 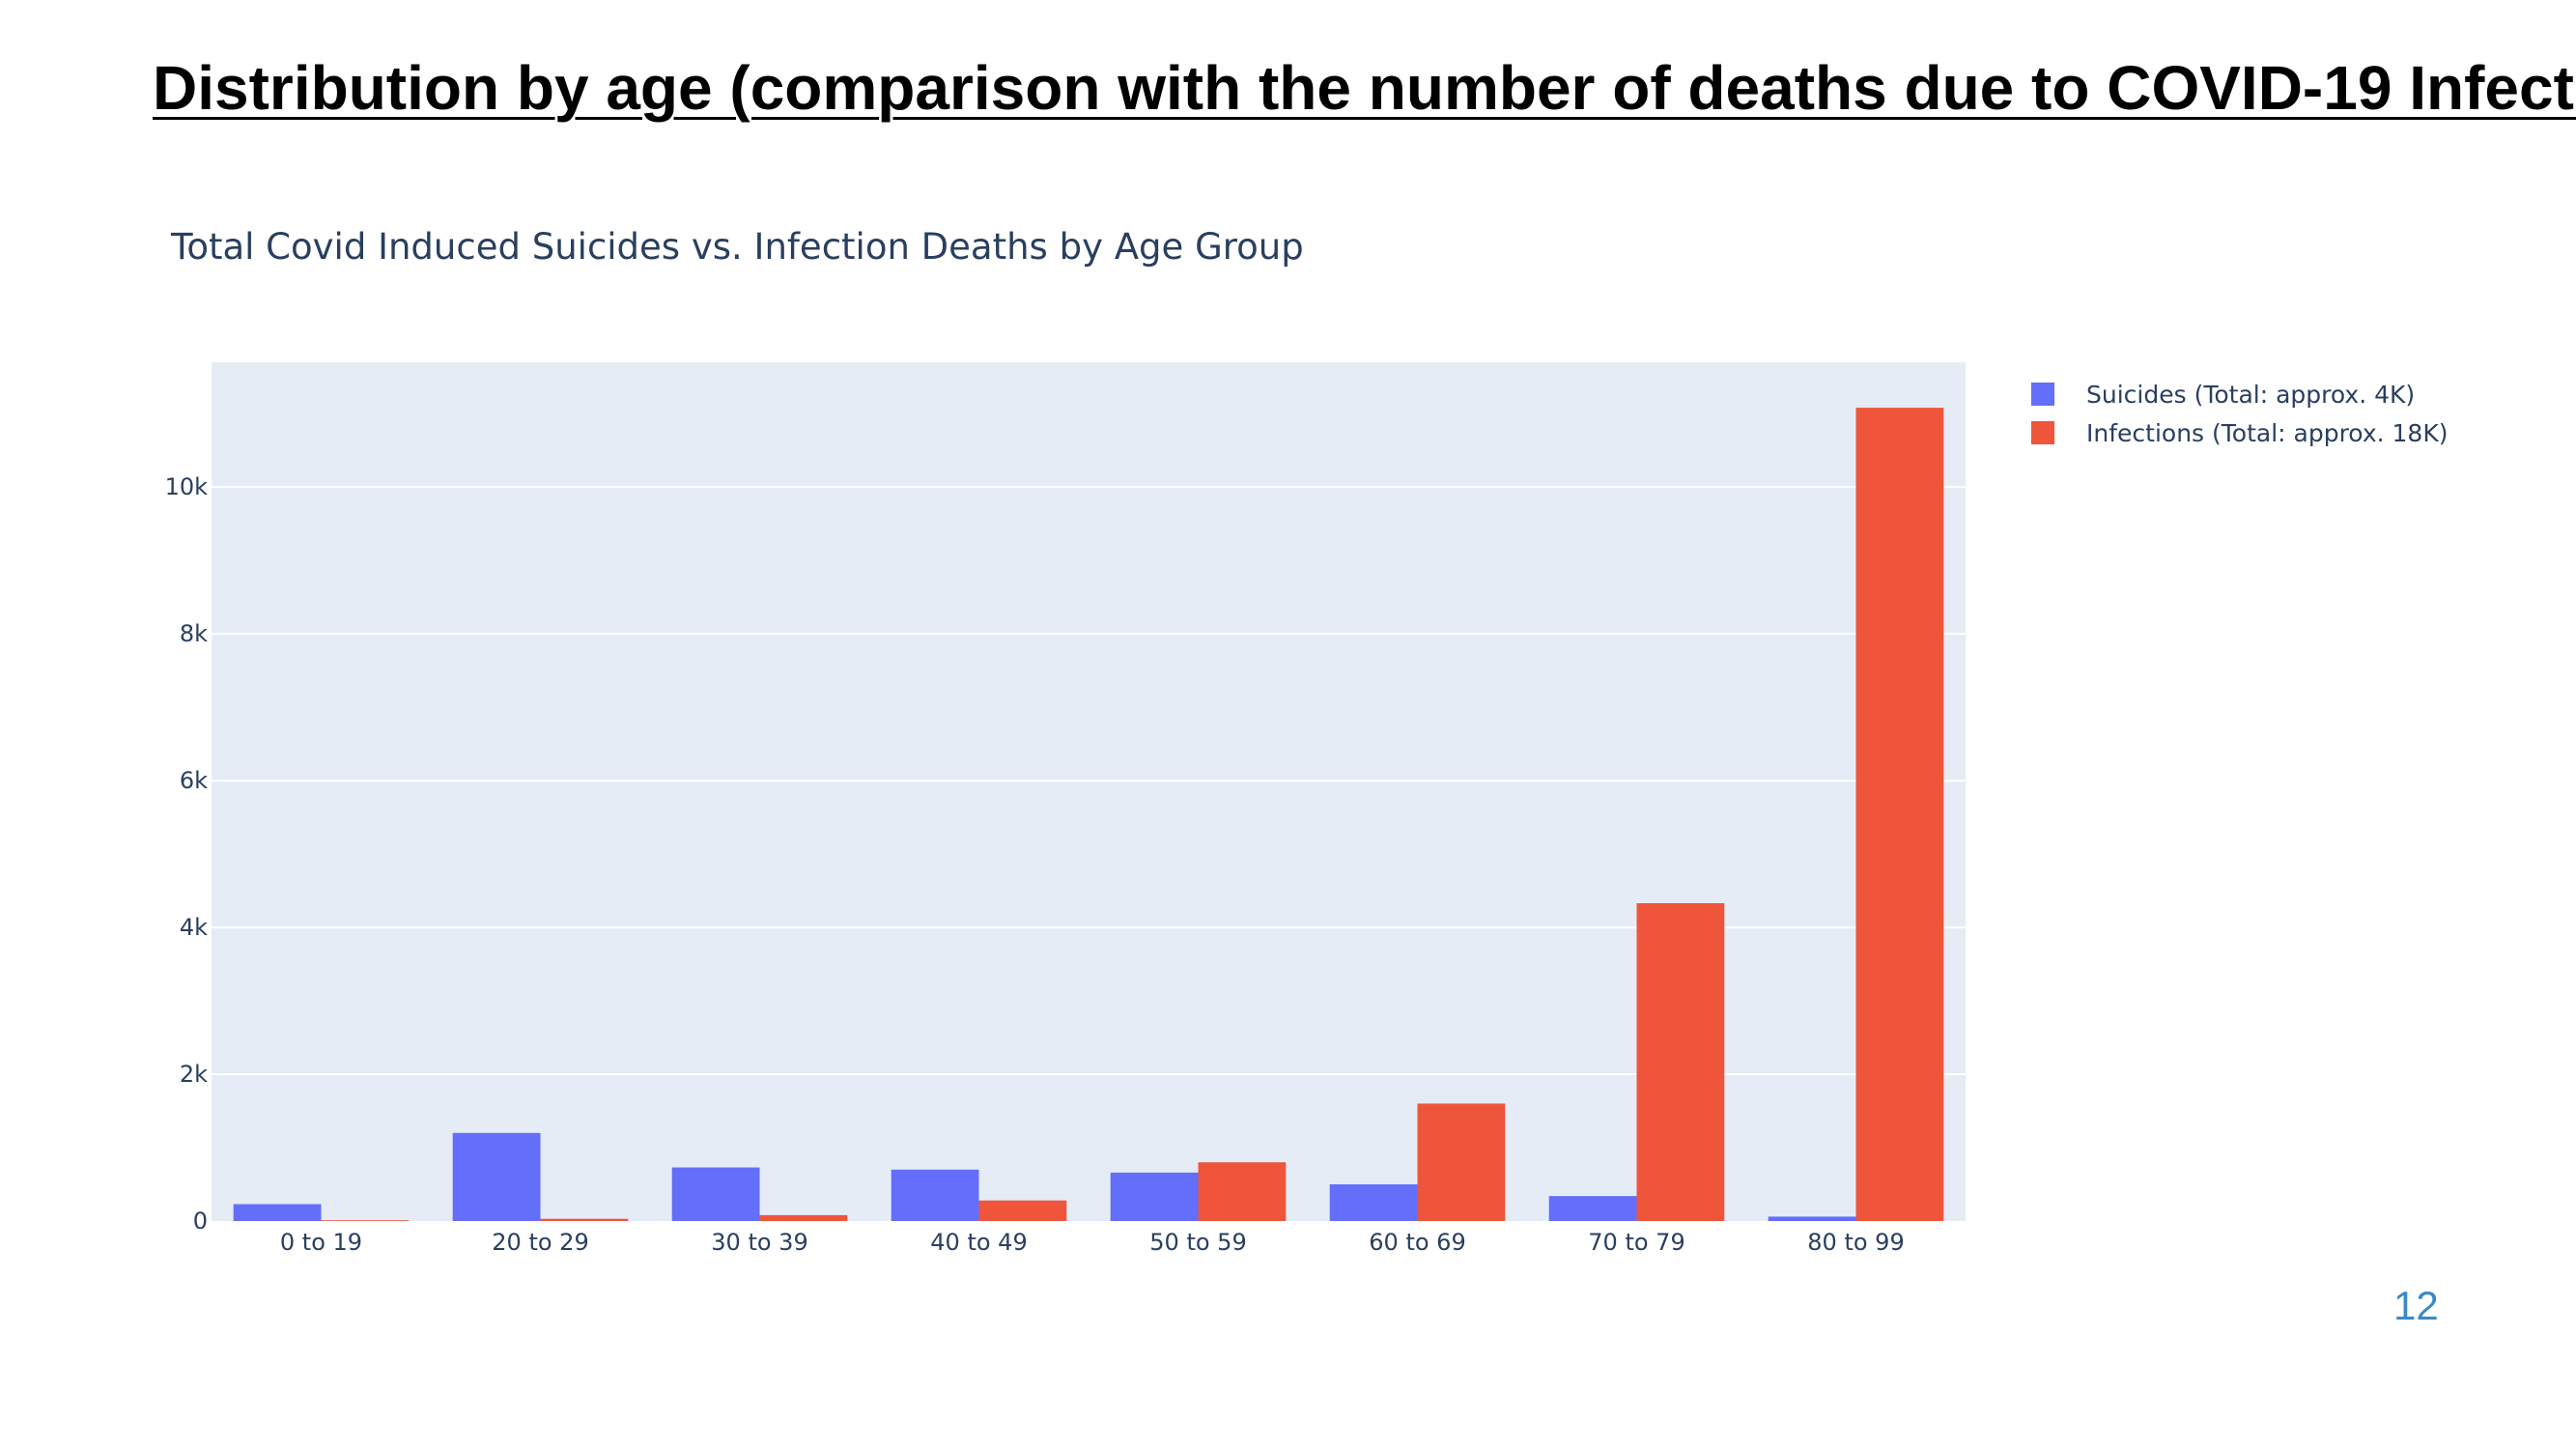 I want to click on x-tick-label: 50 to 59, so click(x=1197, y=1242).